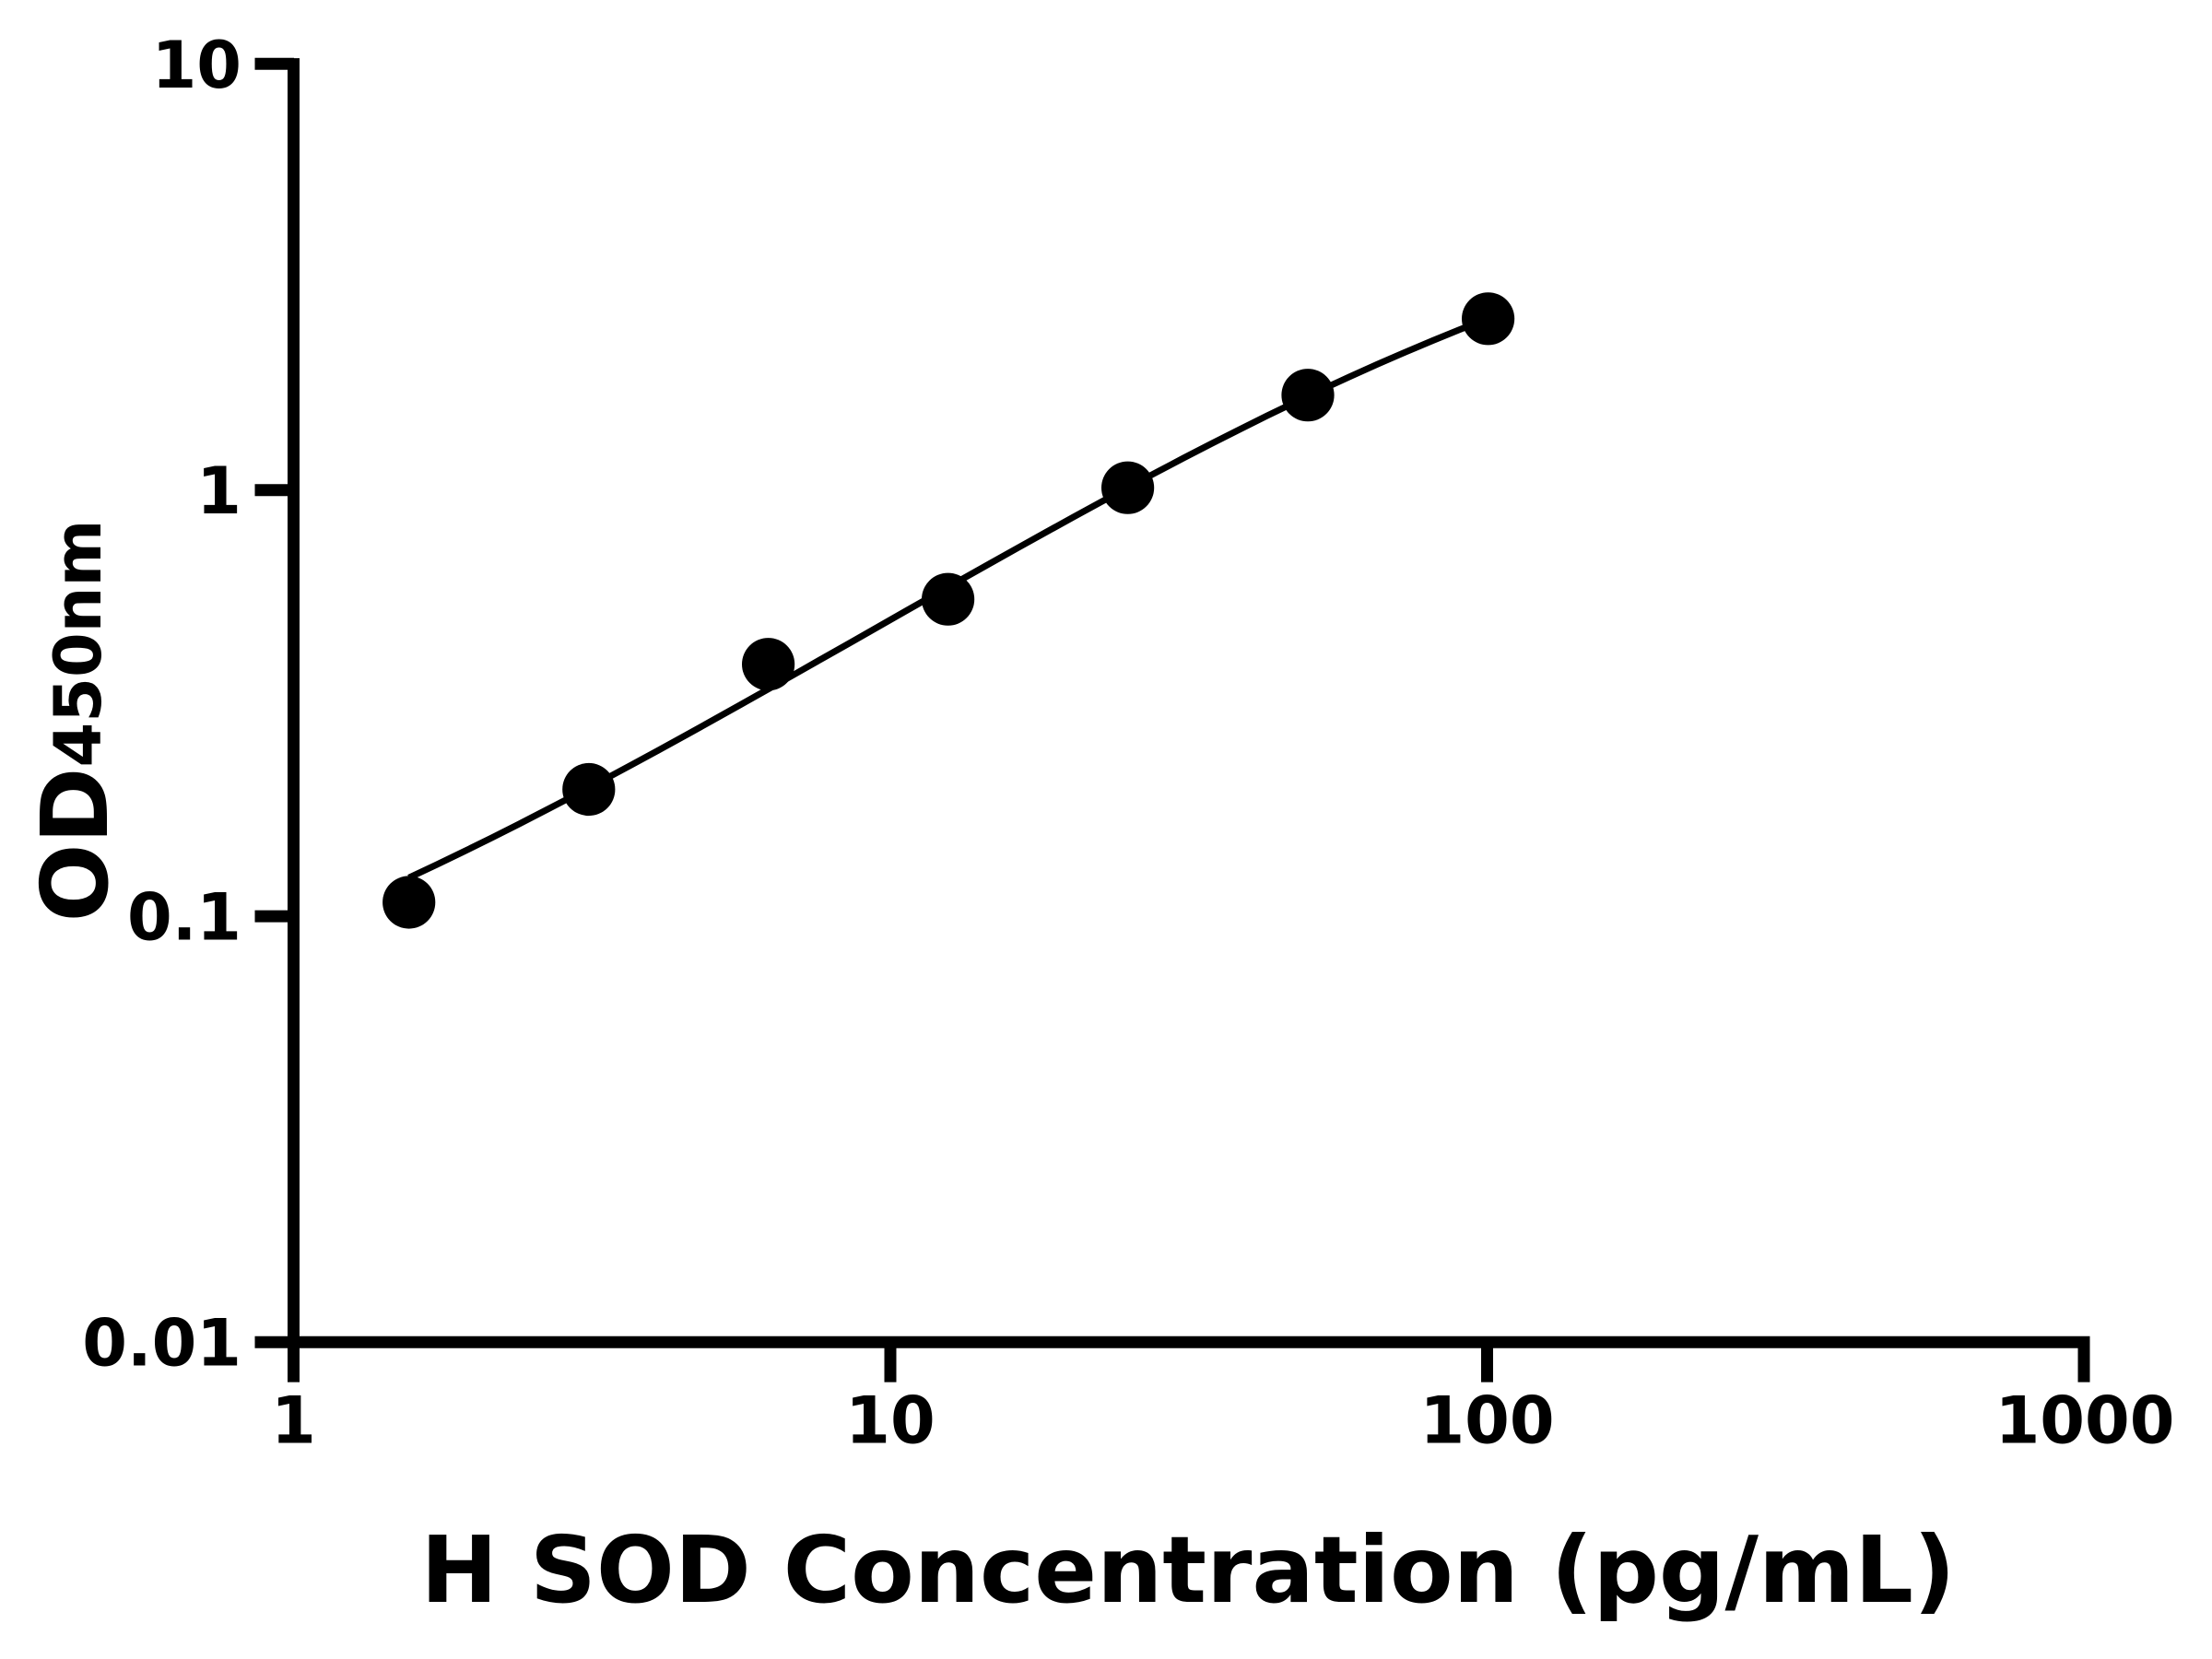 Image resolution: width=2212 pixels, height=1659 pixels. What do you see at coordinates (161, 1344) in the screenshot?
I see `svg-text: 0.01` at bounding box center [161, 1344].